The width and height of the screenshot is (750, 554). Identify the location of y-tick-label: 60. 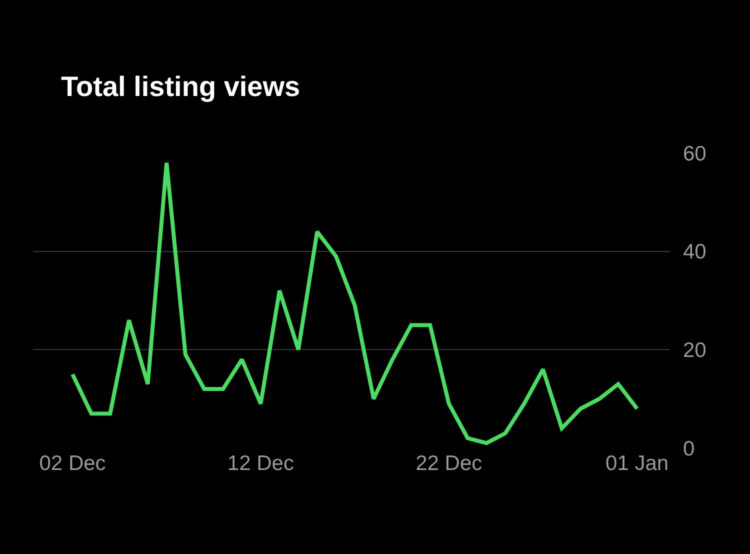
(694, 154).